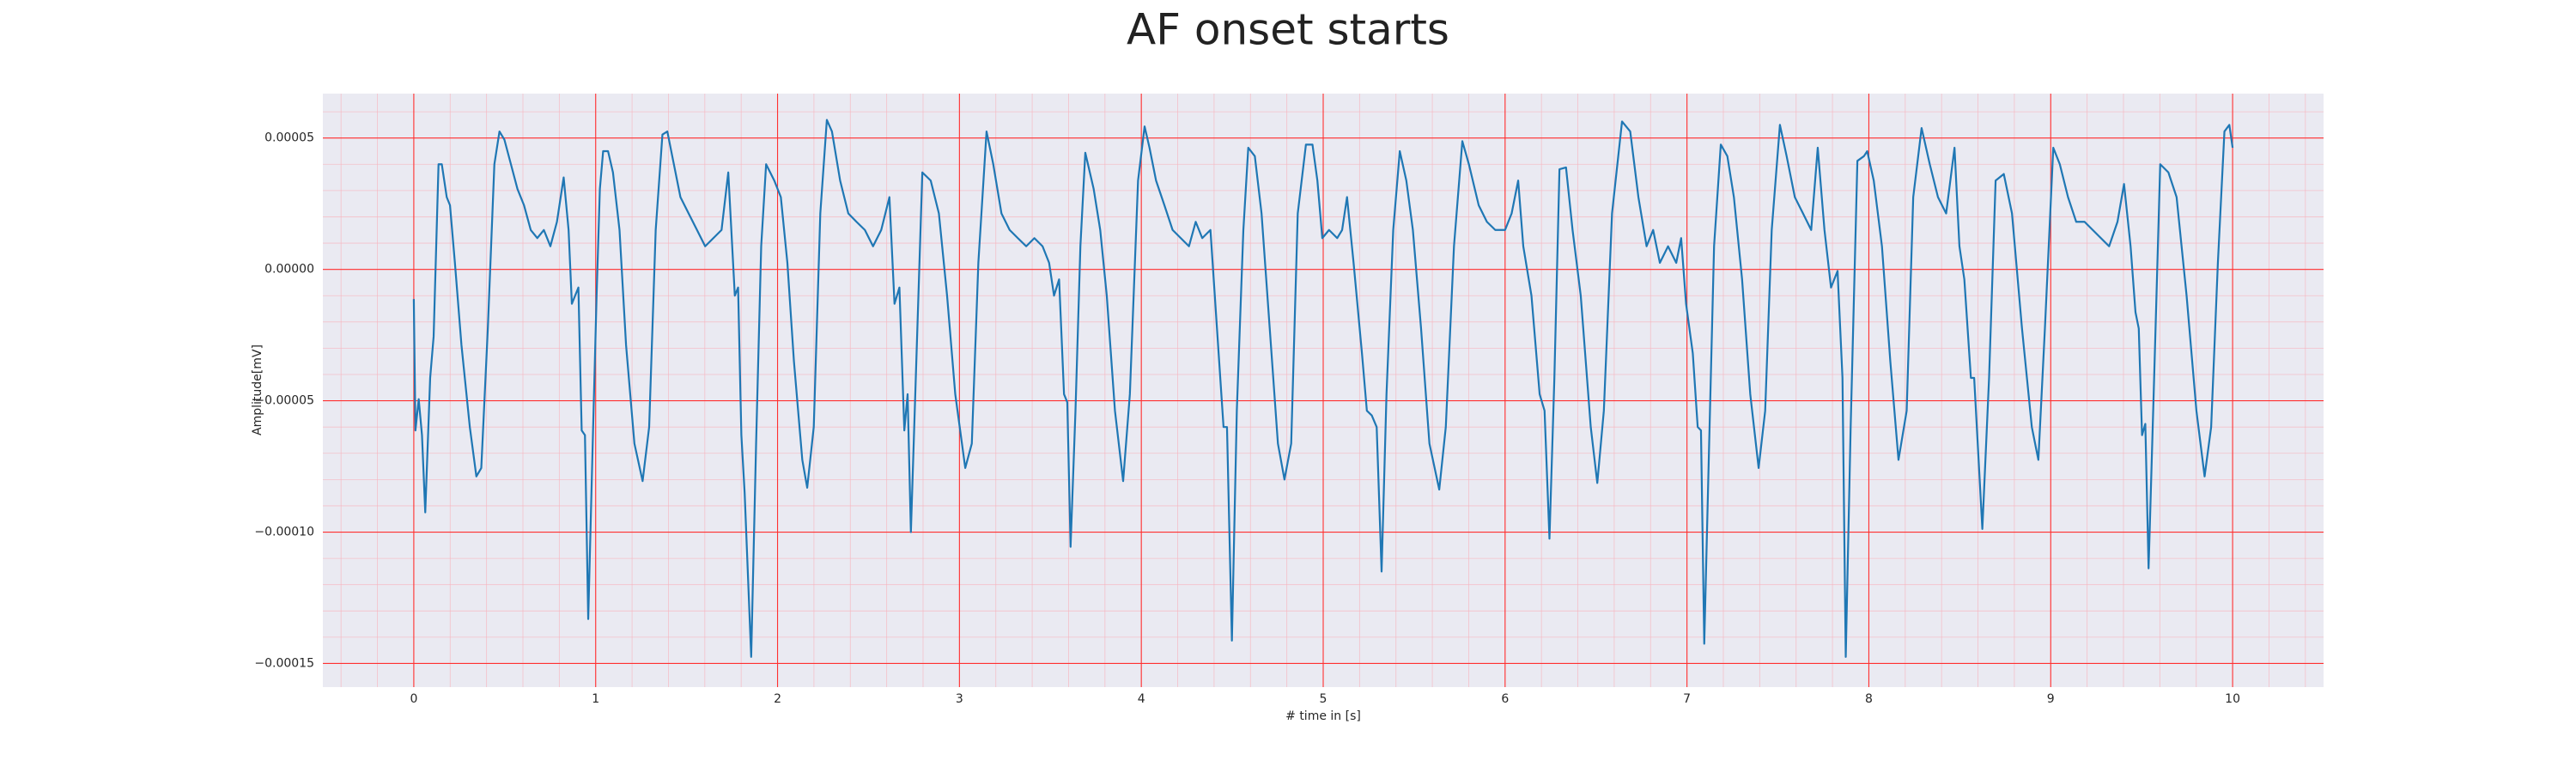 Image resolution: width=2576 pixels, height=773 pixels. What do you see at coordinates (1505, 699) in the screenshot?
I see `x-tick-label: 6` at bounding box center [1505, 699].